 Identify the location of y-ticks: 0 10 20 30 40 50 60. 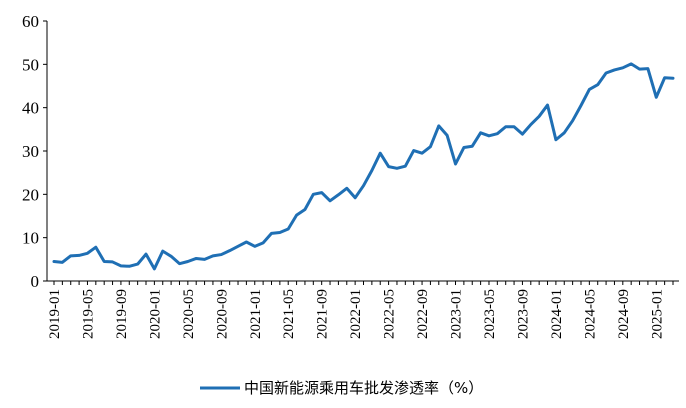
(34, 151).